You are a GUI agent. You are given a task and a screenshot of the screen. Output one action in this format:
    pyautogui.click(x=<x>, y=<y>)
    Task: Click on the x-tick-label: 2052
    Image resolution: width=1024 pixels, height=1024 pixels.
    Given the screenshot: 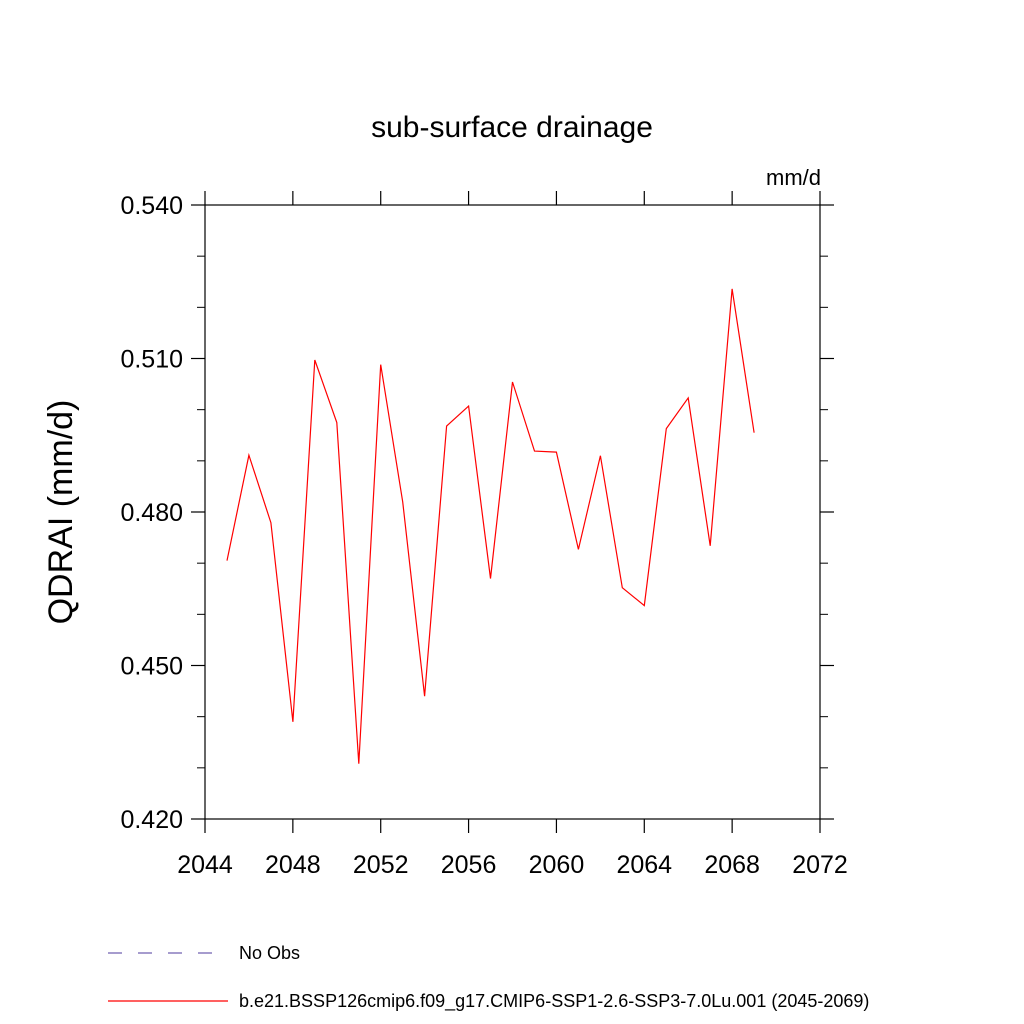 What is the action you would take?
    pyautogui.click(x=381, y=865)
    